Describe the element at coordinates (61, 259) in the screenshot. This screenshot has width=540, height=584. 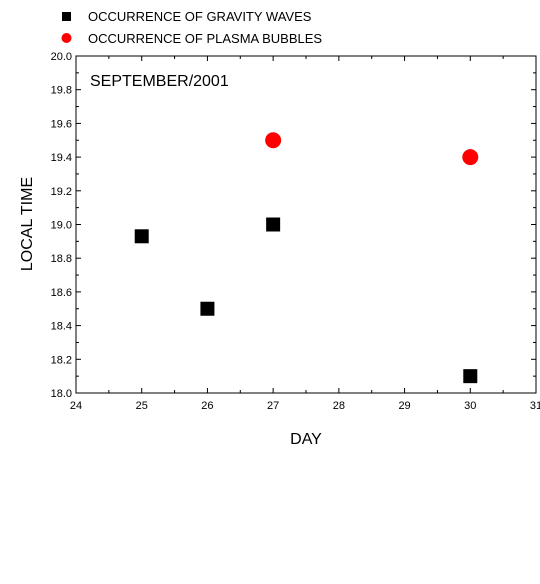
I see `y-tick-label: 18.8` at that location.